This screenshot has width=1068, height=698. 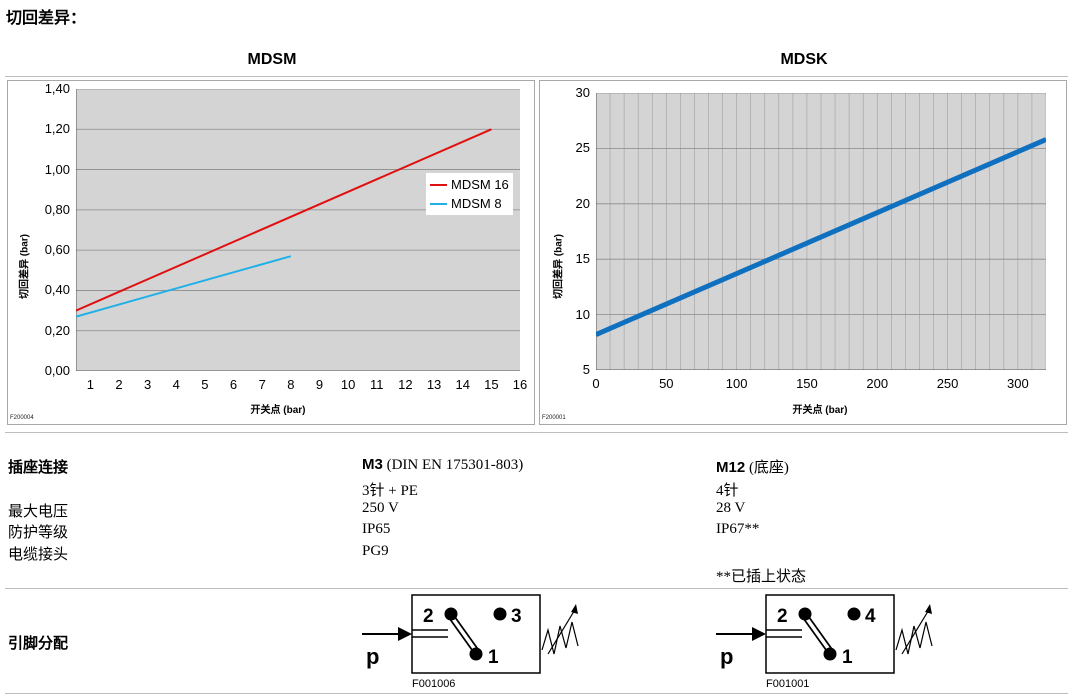 What do you see at coordinates (57, 88) in the screenshot?
I see `y-tick-label: 1,40` at bounding box center [57, 88].